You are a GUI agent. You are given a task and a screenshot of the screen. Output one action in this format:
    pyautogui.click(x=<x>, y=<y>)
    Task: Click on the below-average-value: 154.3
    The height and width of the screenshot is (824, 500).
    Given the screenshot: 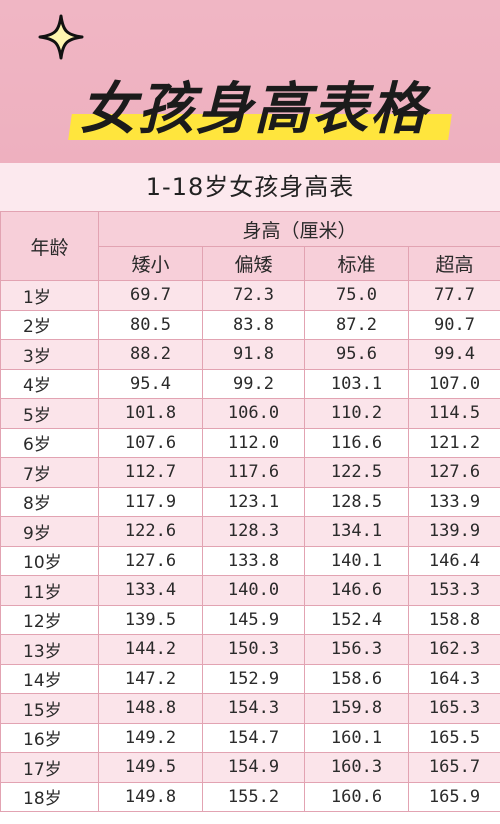 What is the action you would take?
    pyautogui.click(x=253, y=708)
    